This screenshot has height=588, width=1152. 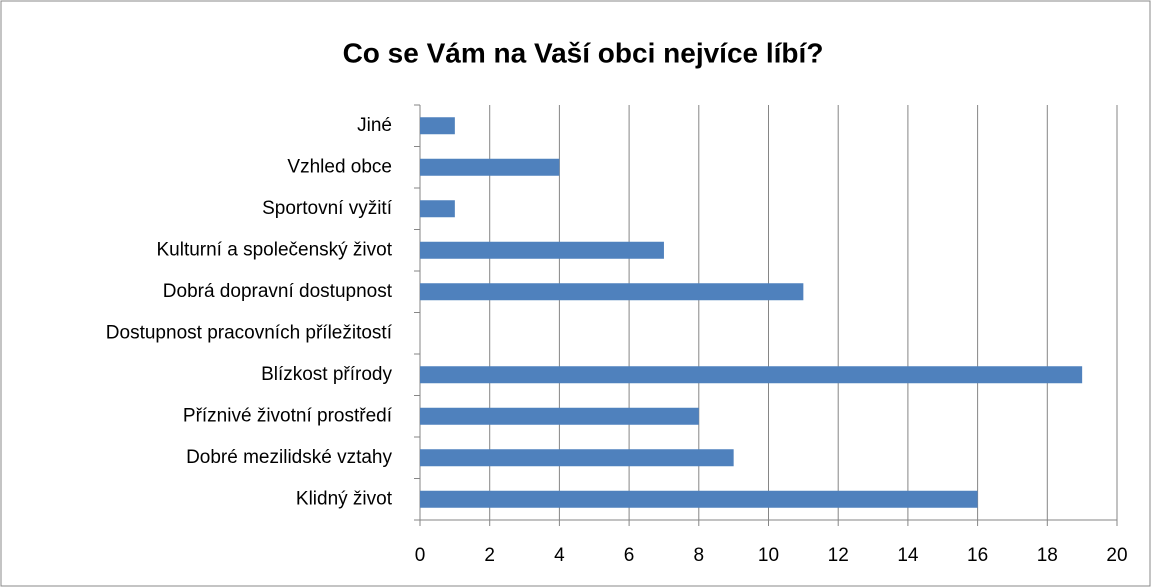 I want to click on x-tick-label: 6, so click(x=629, y=555).